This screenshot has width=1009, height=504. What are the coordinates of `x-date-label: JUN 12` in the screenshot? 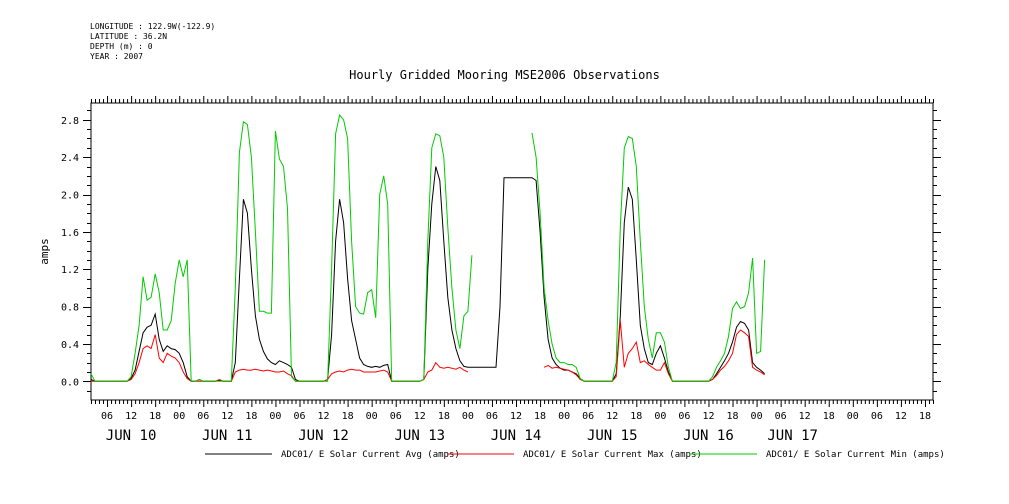 It's located at (323, 436).